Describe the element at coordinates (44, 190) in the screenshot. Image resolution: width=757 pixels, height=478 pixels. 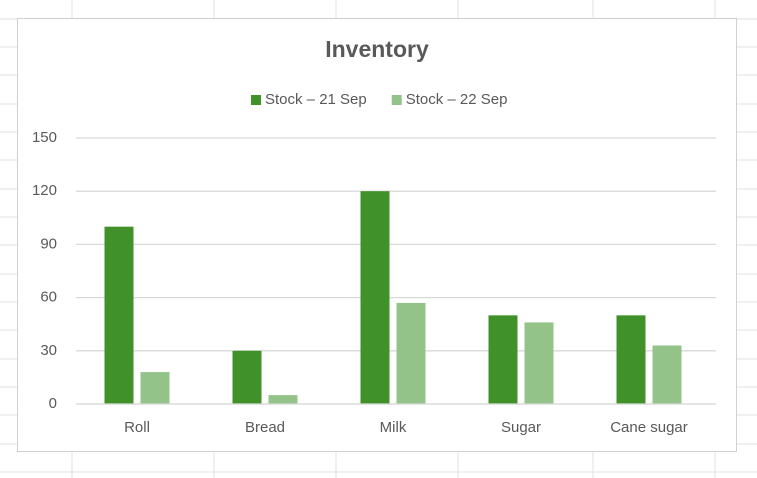
I see `y-tick-label: 120` at that location.